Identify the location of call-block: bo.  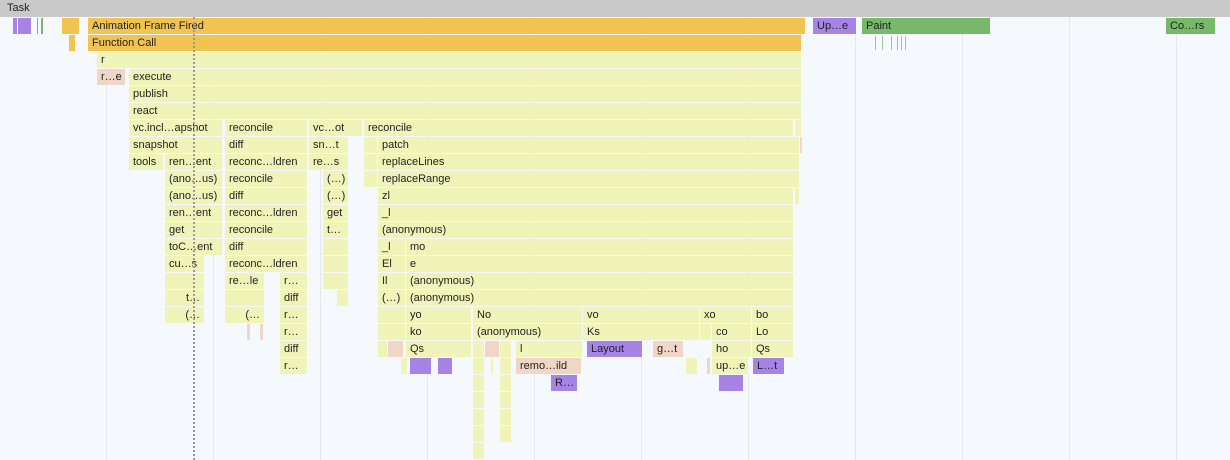
(773, 315).